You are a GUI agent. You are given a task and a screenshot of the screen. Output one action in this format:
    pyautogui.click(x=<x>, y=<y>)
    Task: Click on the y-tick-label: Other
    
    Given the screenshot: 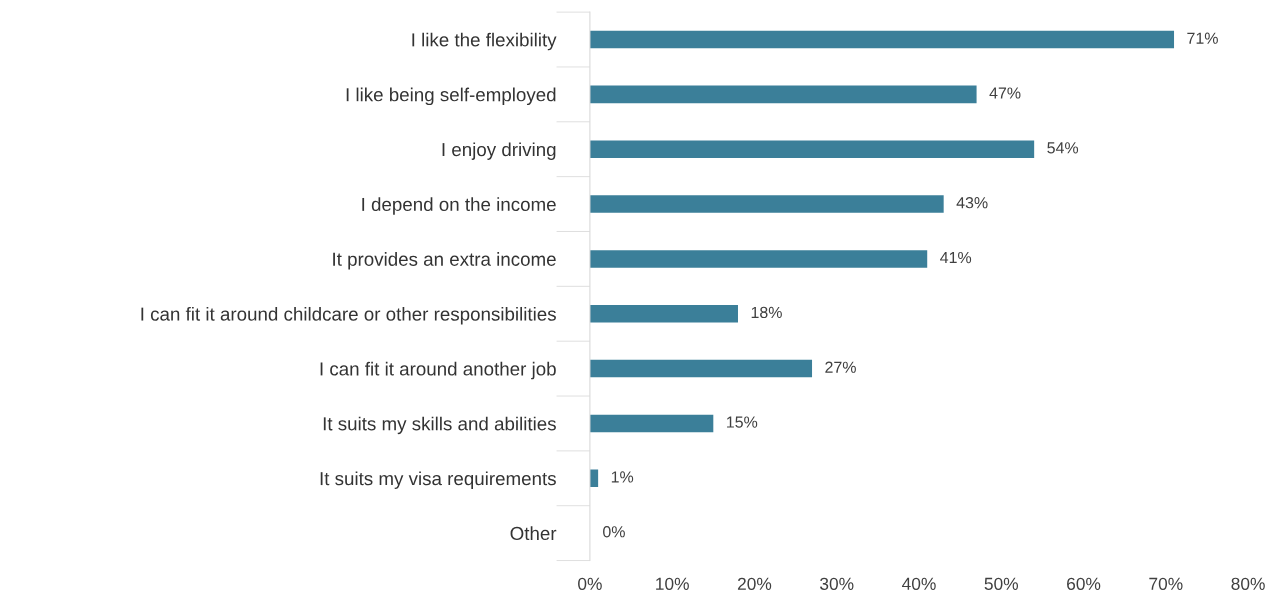 What is the action you would take?
    pyautogui.click(x=533, y=533)
    